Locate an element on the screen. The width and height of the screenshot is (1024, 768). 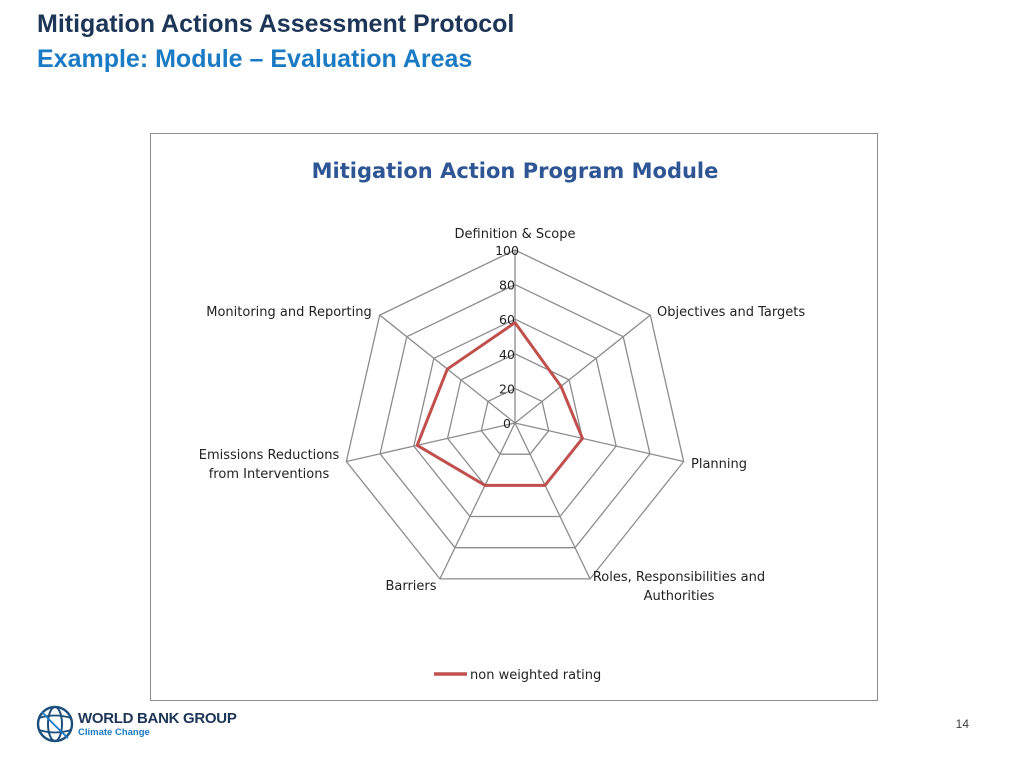
chart-series is located at coordinates (499, 404).